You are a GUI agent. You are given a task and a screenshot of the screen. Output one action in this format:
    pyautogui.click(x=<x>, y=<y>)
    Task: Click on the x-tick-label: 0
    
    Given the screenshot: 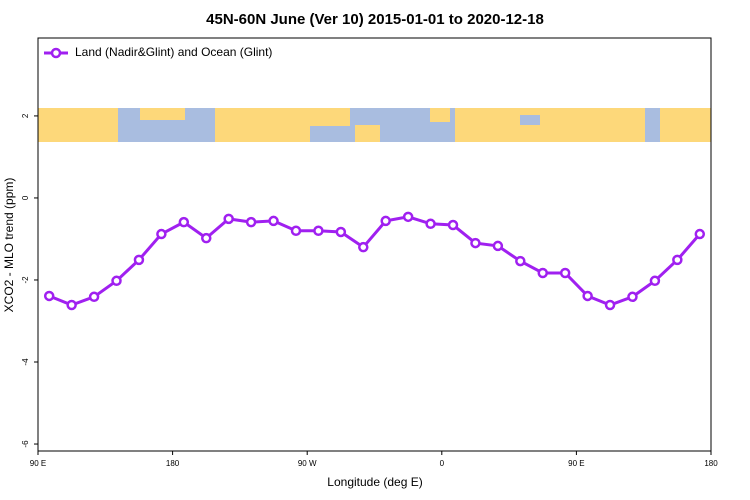 What is the action you would take?
    pyautogui.click(x=442, y=463)
    